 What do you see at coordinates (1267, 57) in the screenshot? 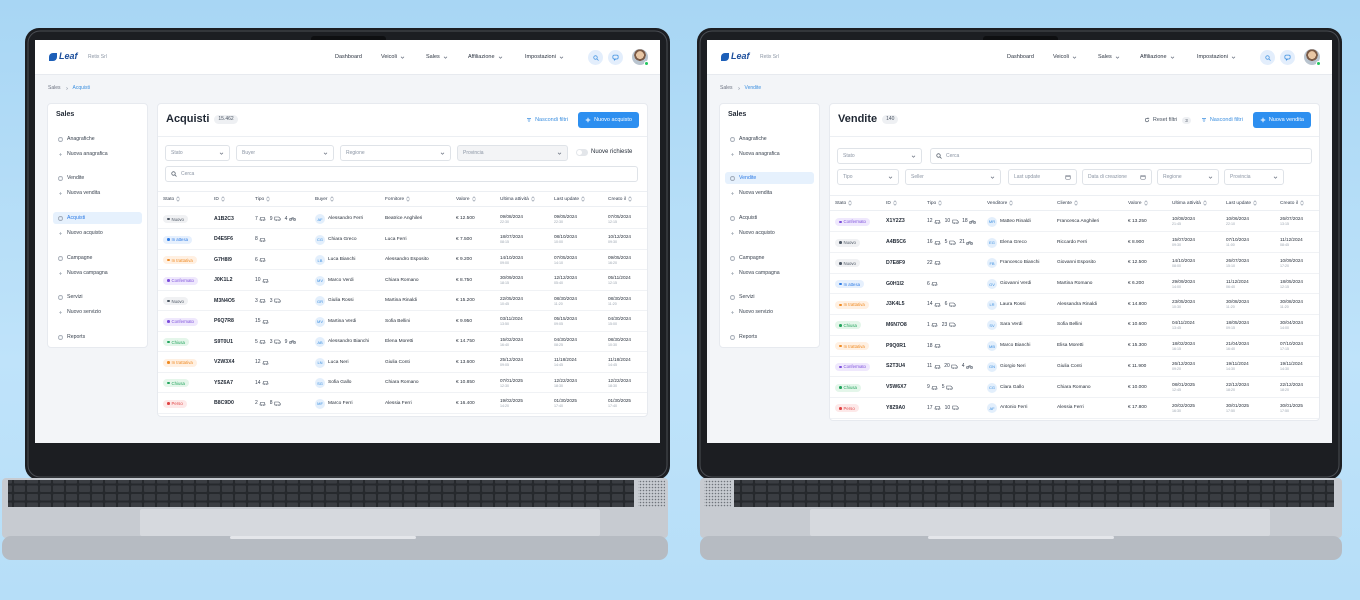
I see `search-button` at bounding box center [1267, 57].